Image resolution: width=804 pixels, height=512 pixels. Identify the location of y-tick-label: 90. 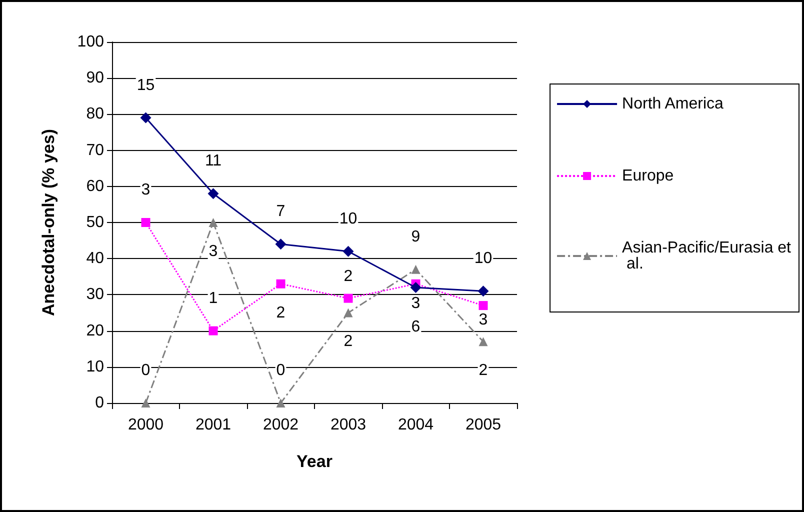
(95, 78).